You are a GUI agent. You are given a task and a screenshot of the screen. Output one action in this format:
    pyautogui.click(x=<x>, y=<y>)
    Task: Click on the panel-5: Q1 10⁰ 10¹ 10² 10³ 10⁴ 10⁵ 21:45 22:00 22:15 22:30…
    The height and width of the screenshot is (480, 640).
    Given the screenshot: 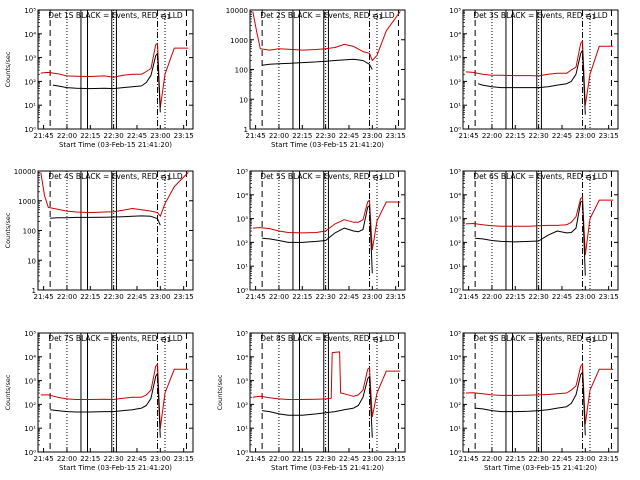 What is the action you would take?
    pyautogui.click(x=320, y=234)
    